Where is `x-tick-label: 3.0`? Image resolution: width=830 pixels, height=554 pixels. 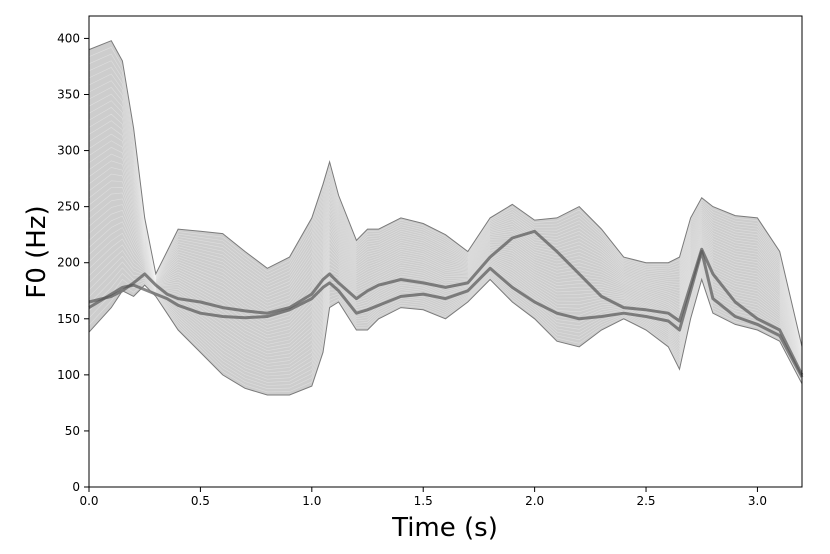 x-tick-label: 3.0 is located at coordinates (757, 501).